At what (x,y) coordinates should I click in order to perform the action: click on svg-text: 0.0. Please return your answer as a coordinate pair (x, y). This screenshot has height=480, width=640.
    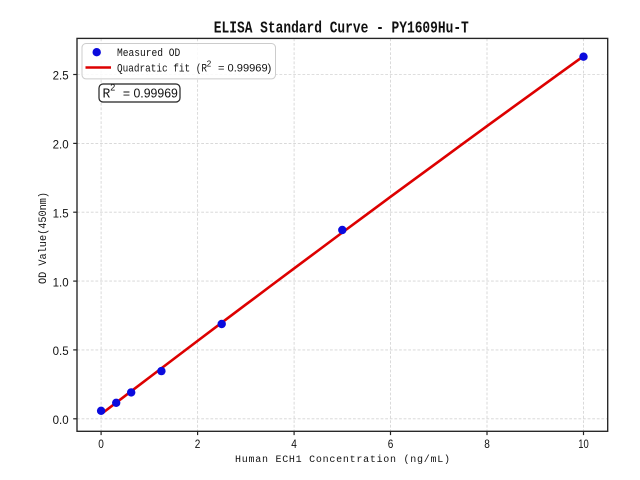
    Looking at the image, I should click on (61, 420).